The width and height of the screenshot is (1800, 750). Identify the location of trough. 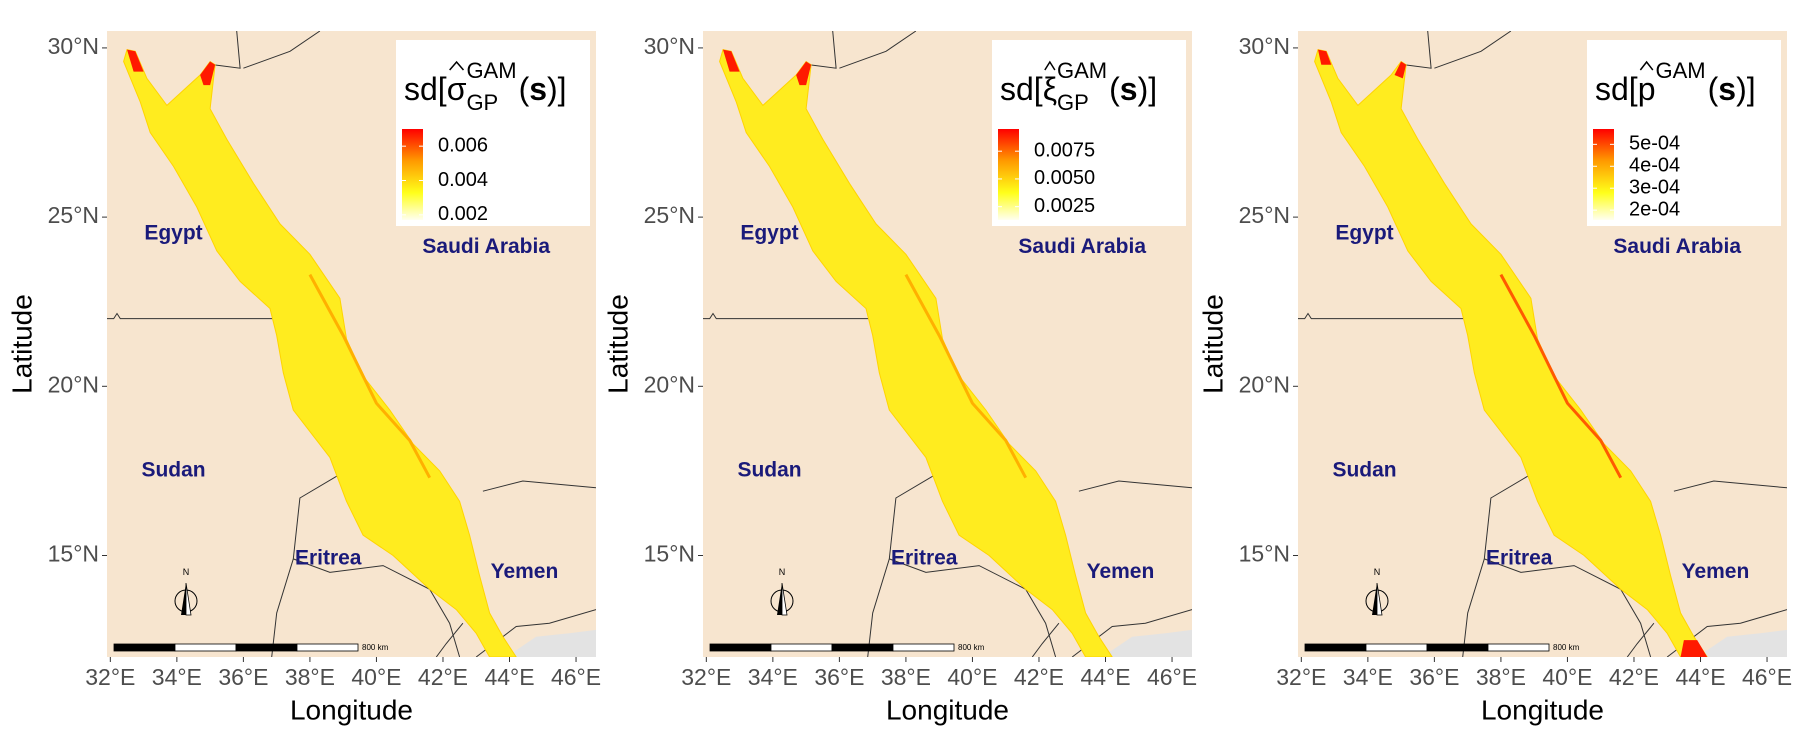
(966, 376).